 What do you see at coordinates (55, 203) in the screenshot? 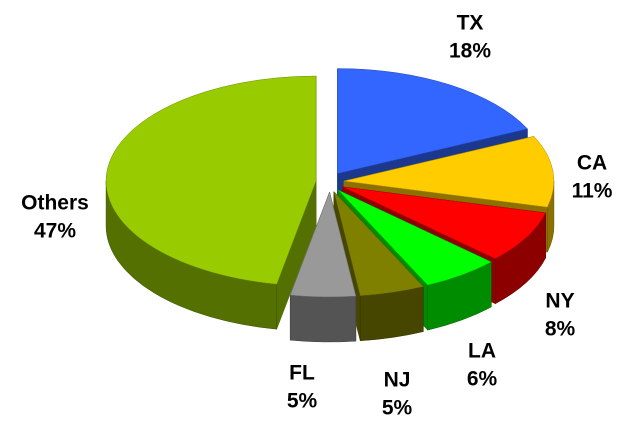
I see `slice-label: Others` at bounding box center [55, 203].